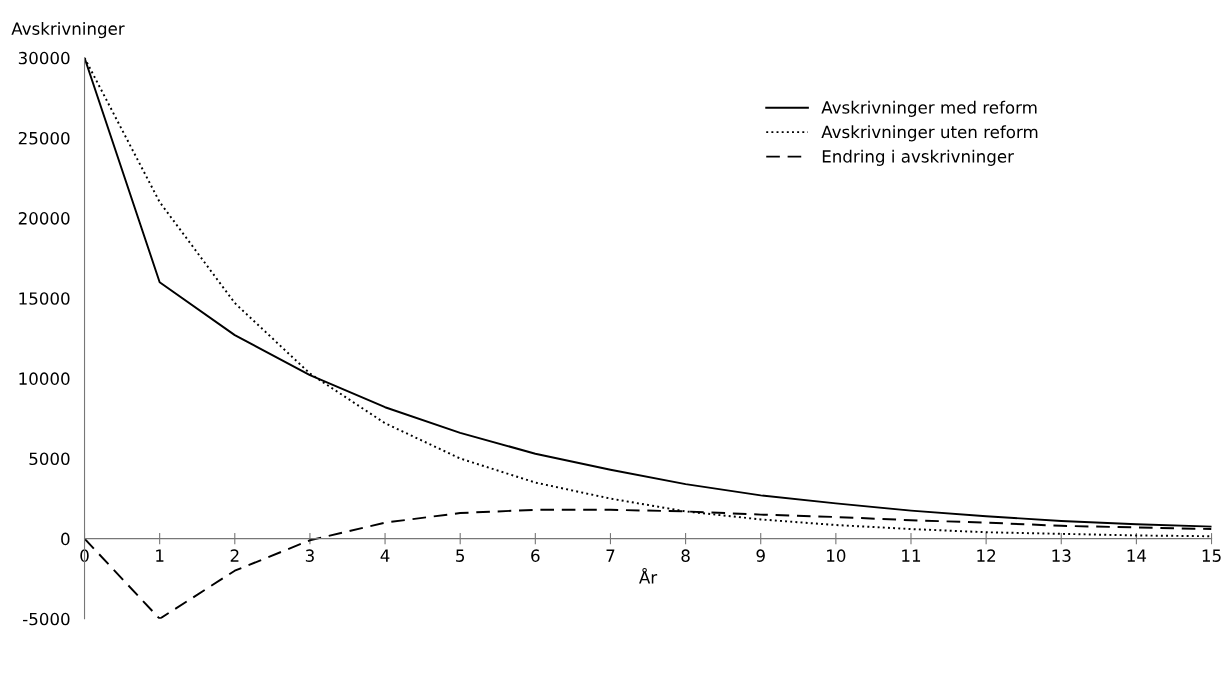  I want to click on y-tick-label: 0, so click(65, 539).